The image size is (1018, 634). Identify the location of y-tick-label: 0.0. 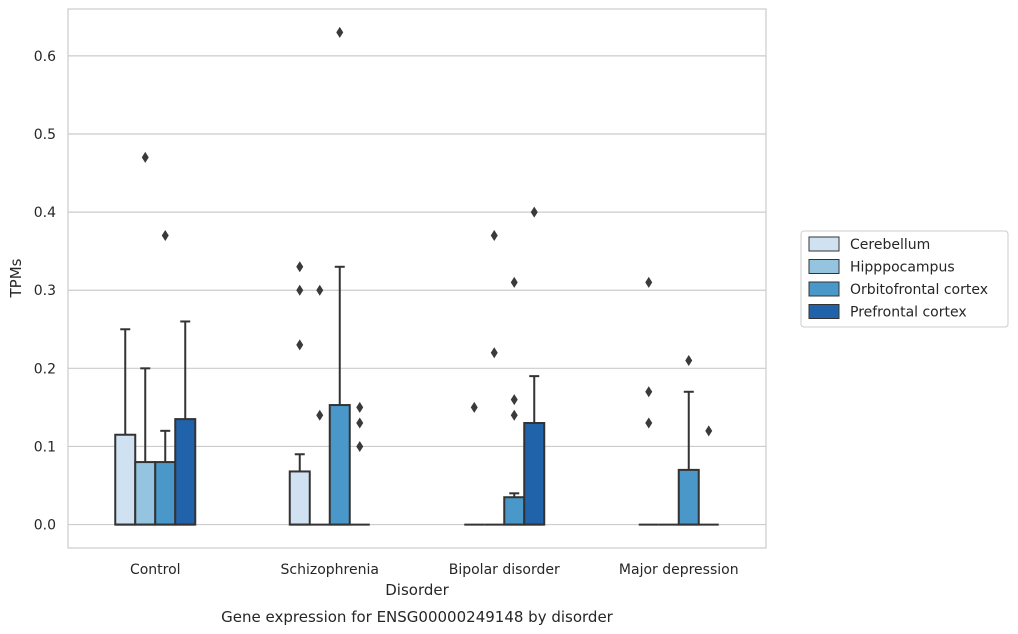
(45, 526).